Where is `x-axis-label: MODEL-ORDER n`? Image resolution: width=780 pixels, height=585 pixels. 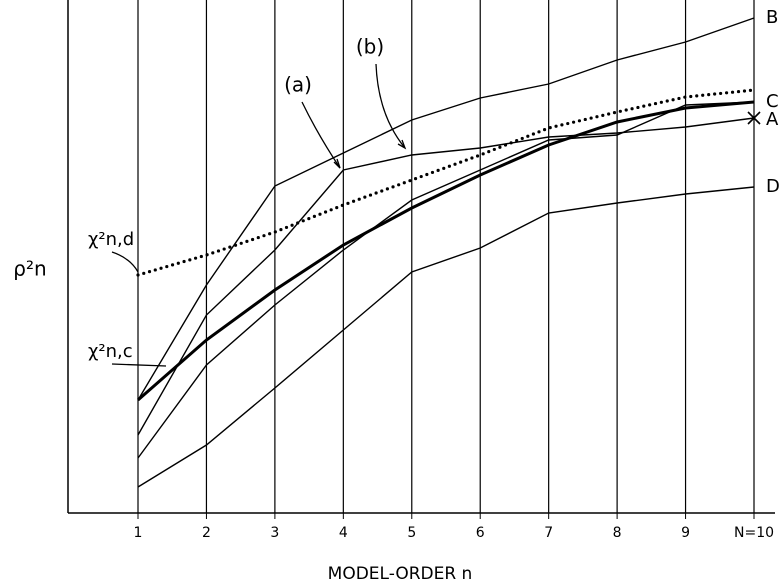 x-axis-label: MODEL-ORDER n is located at coordinates (400, 574).